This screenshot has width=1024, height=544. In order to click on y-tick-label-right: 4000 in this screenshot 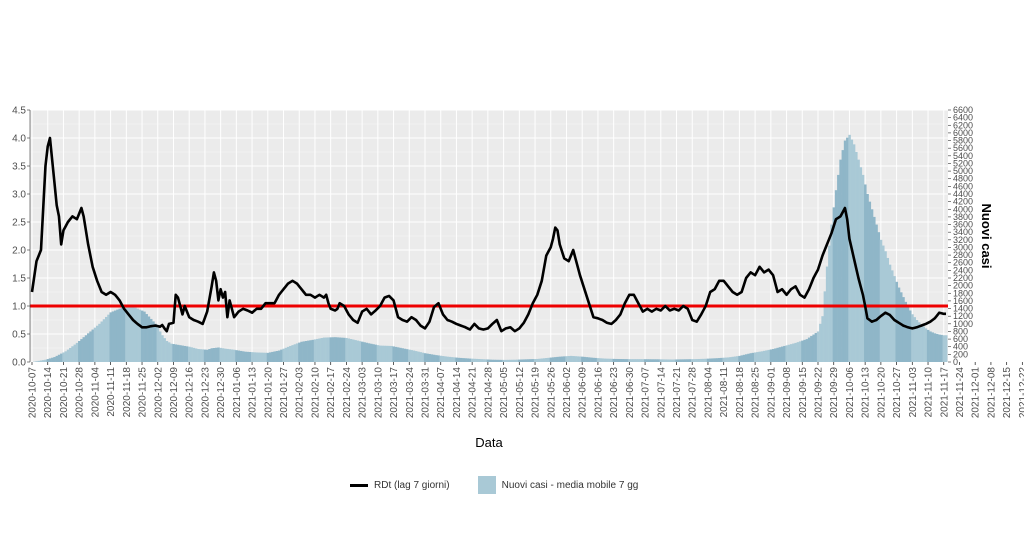, I will do `click(963, 209)`.